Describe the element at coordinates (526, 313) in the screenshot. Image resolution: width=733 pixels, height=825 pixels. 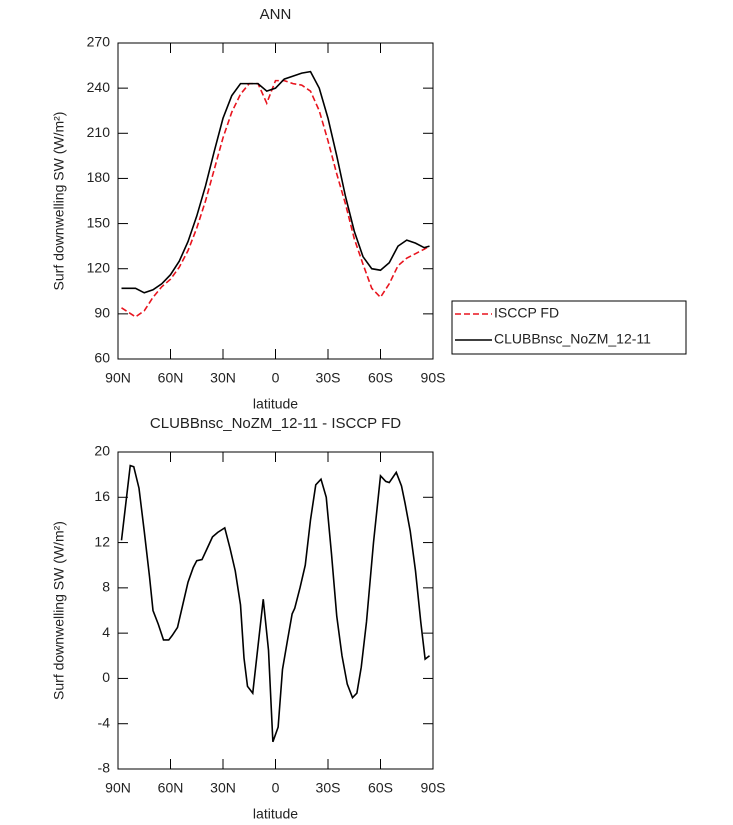
I see `legend-label: ISCCP FD` at that location.